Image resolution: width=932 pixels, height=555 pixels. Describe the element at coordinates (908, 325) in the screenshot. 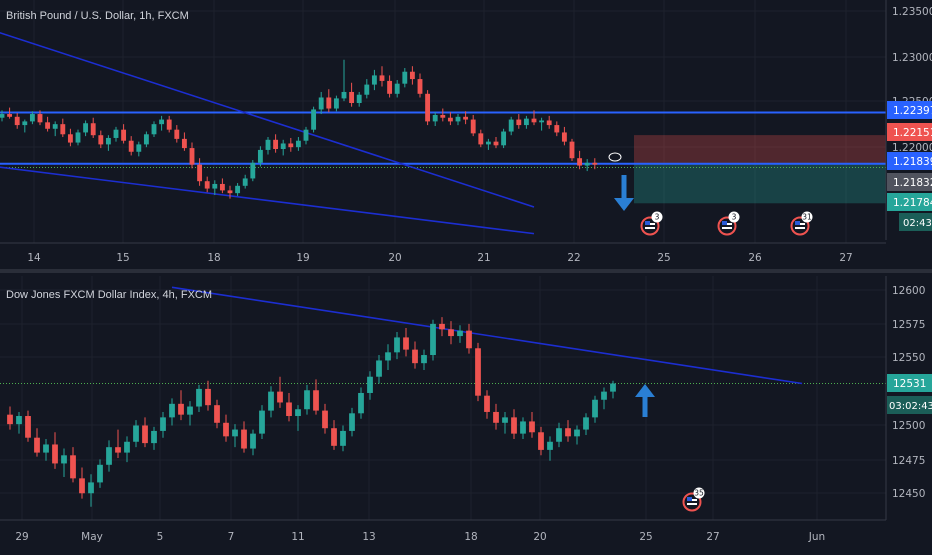

I see `price-tick-label: 12575` at that location.